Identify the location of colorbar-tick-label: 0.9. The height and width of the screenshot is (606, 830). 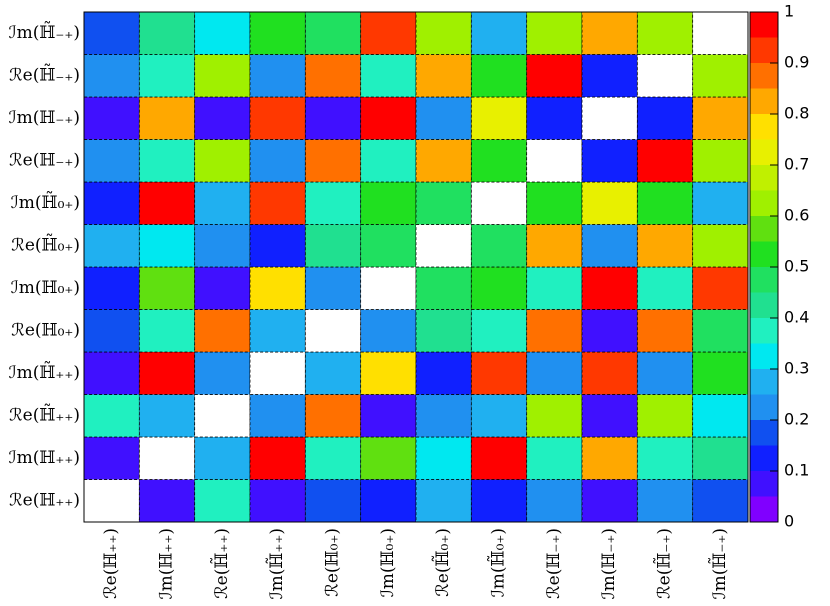
(796, 62).